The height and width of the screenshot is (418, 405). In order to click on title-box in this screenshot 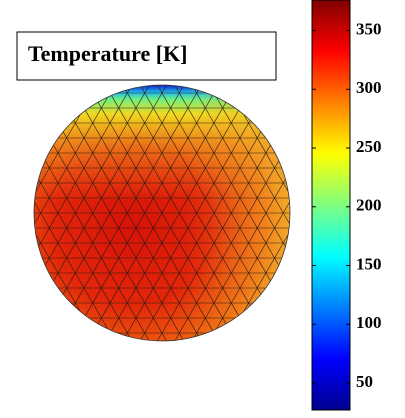, I will do `click(146, 56)`.